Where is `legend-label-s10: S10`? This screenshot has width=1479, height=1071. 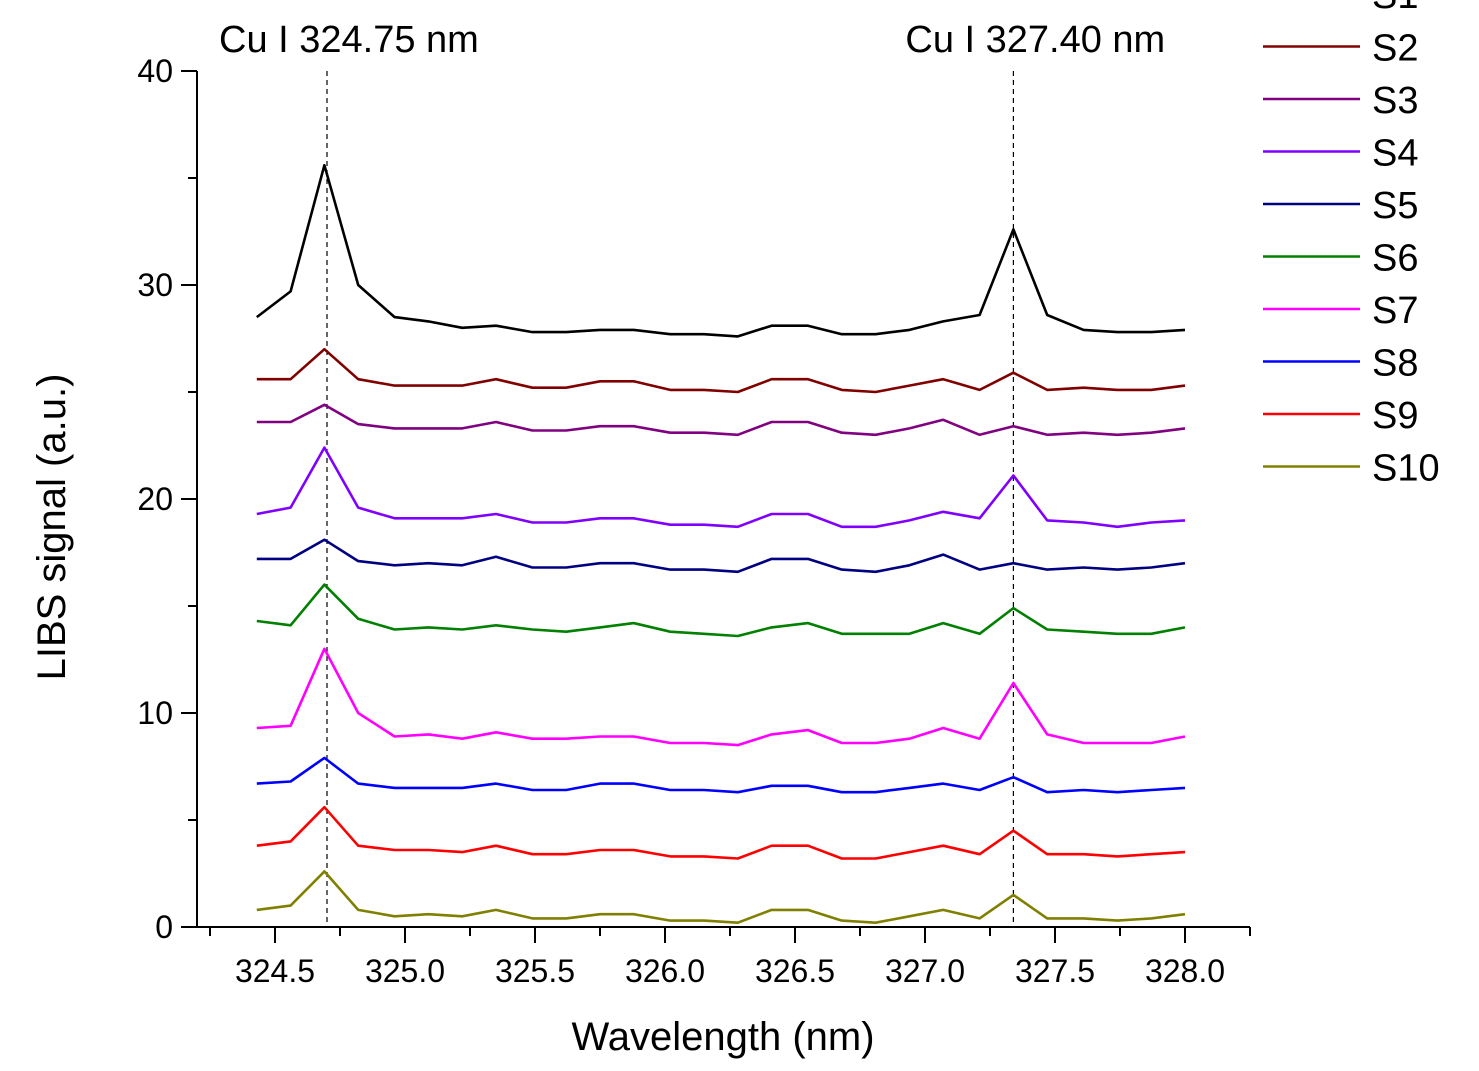 legend-label-s10: S10 is located at coordinates (1406, 469).